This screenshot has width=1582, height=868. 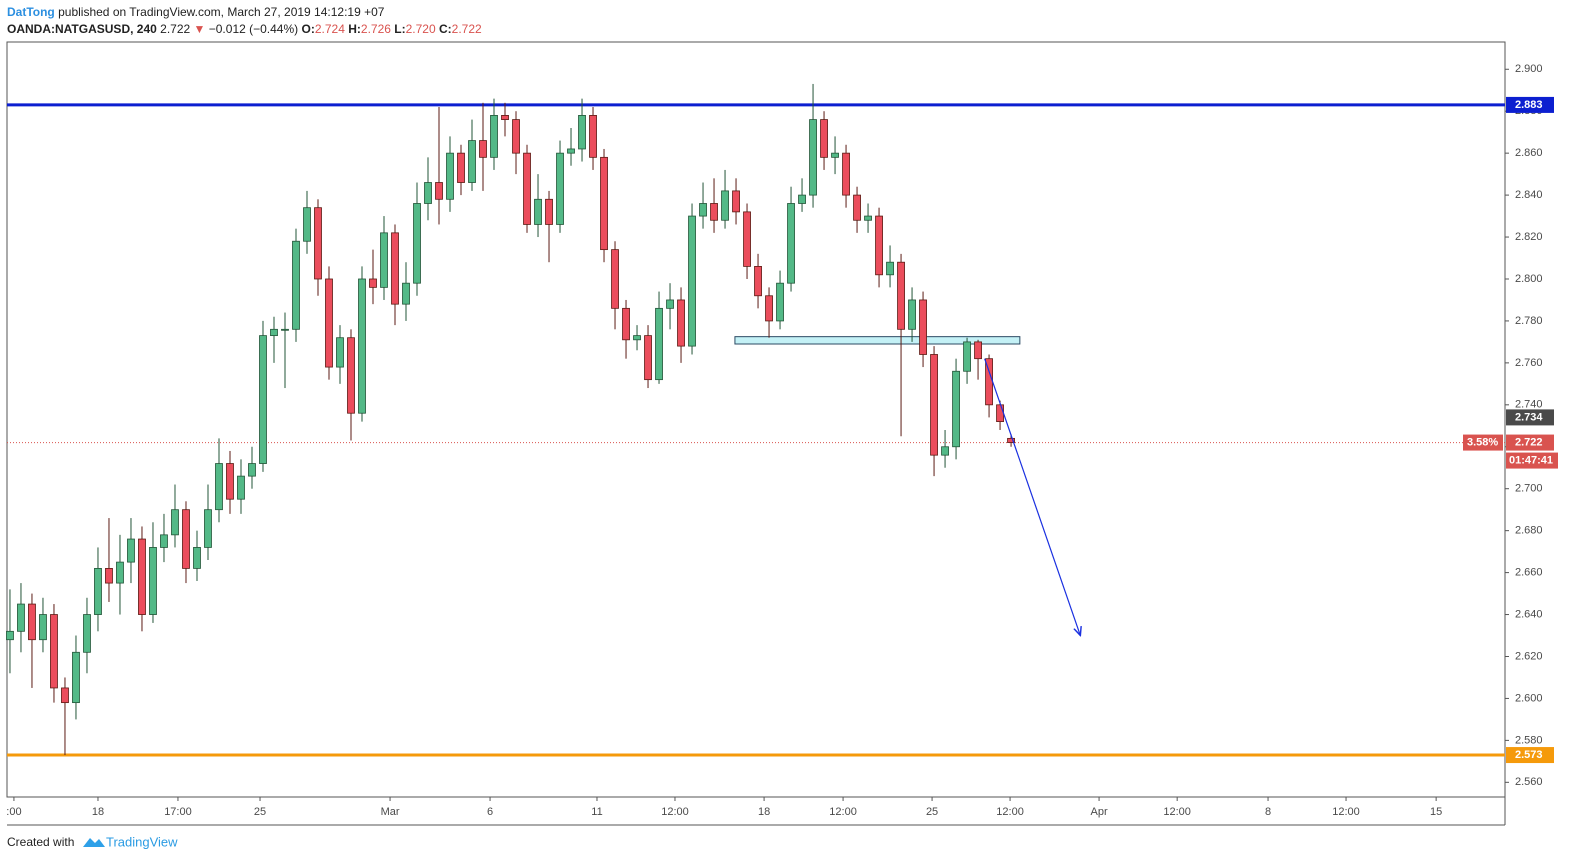 I want to click on zone, so click(x=877, y=340).